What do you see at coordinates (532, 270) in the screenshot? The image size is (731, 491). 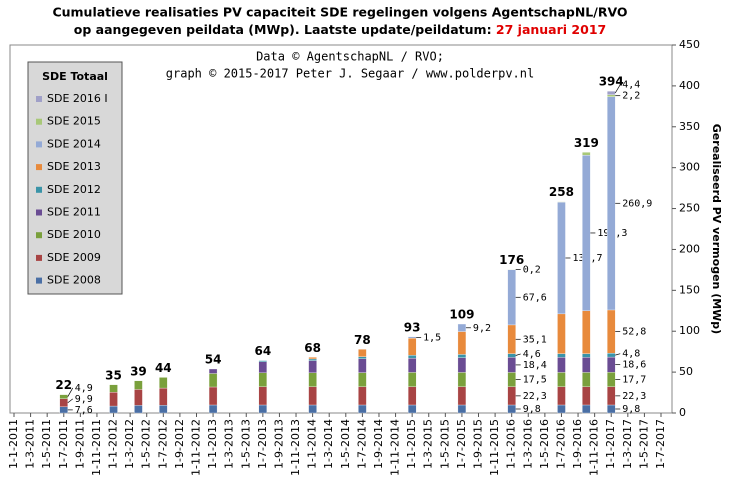 I see `value-label: 0,2` at bounding box center [532, 270].